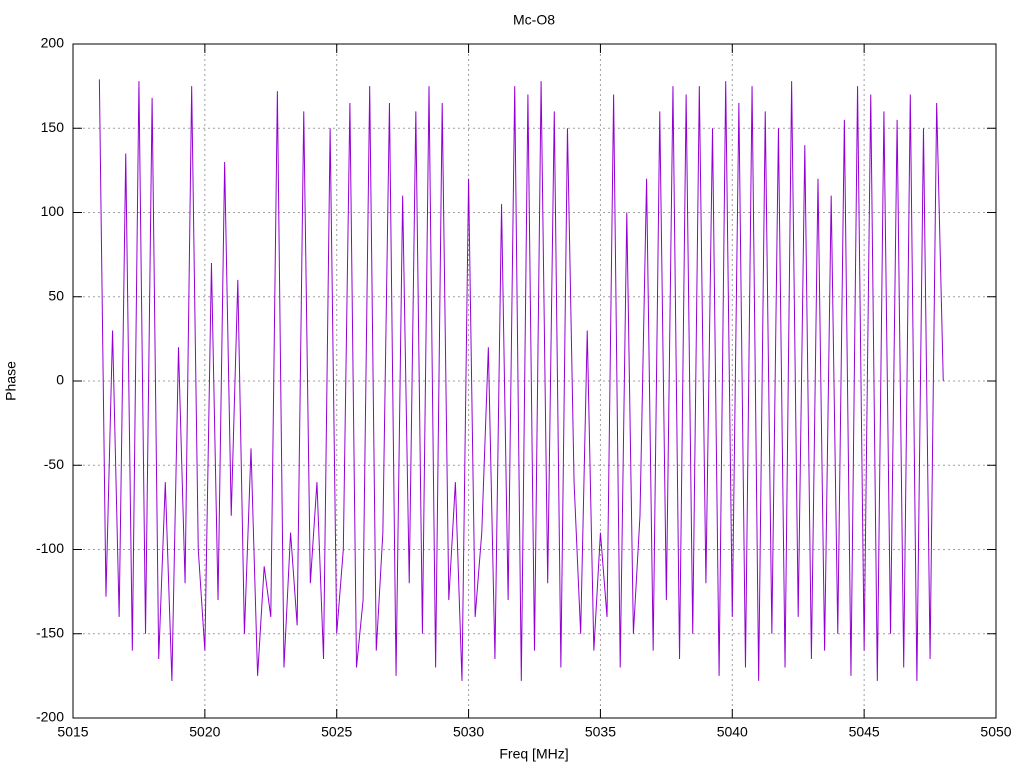 This screenshot has width=1024, height=768. What do you see at coordinates (533, 754) in the screenshot?
I see `x-axis-label: Freq [MHz]` at bounding box center [533, 754].